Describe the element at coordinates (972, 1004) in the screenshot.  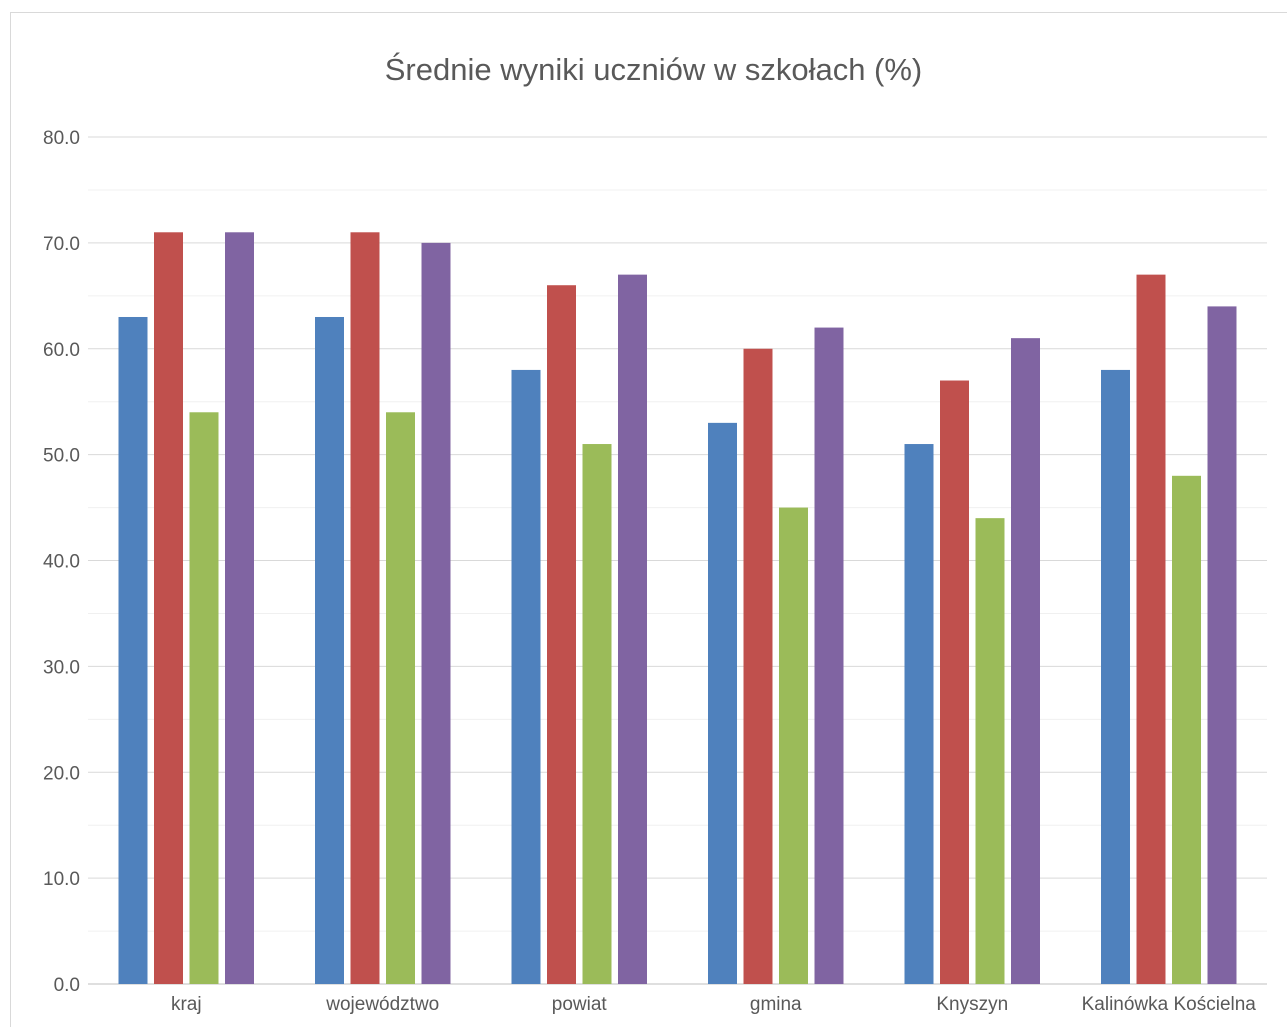
I see `x-category-label: Knyszyn` at that location.